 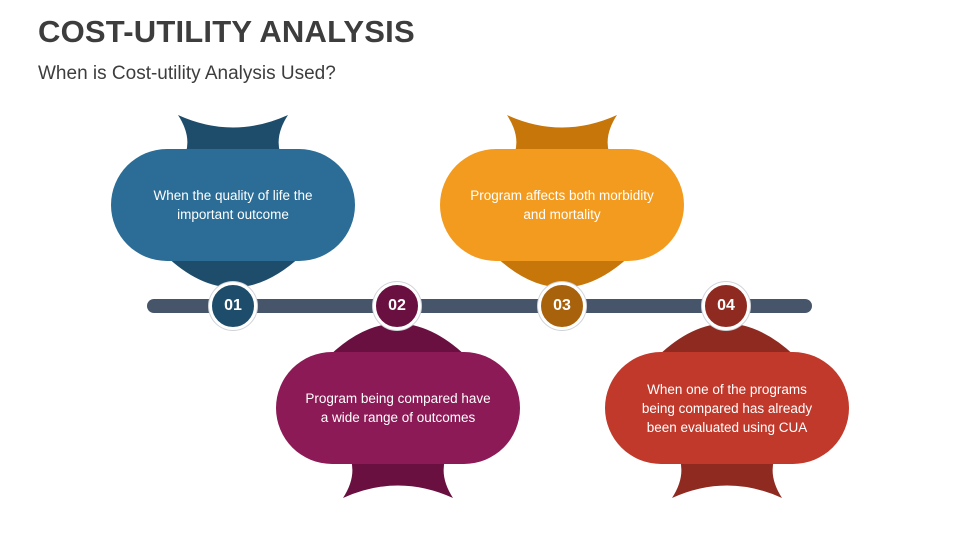 I want to click on step-1-shape, so click(x=233, y=201).